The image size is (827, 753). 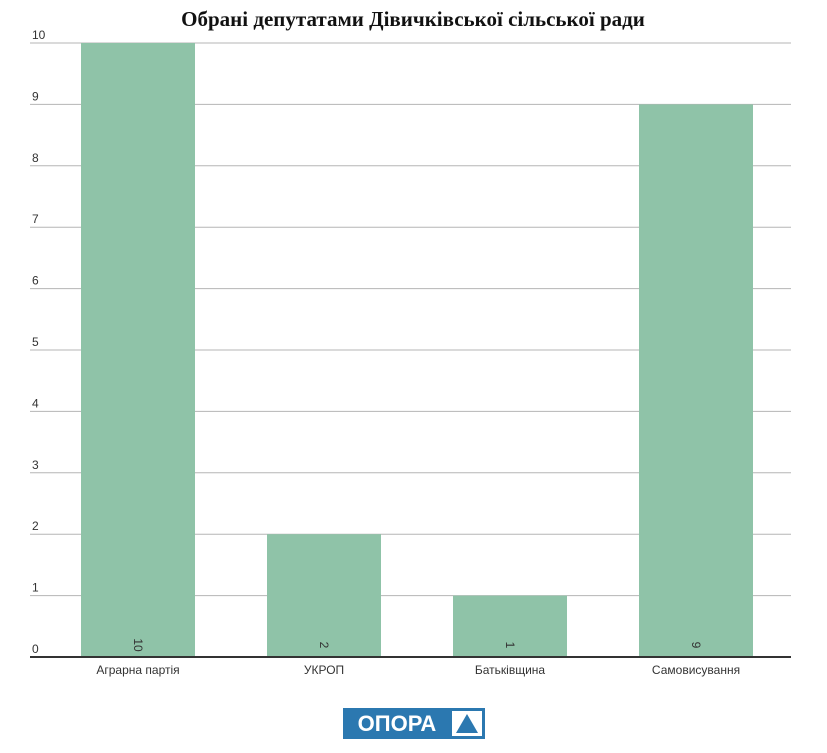 I want to click on y-tick-label: 10, so click(x=39, y=35).